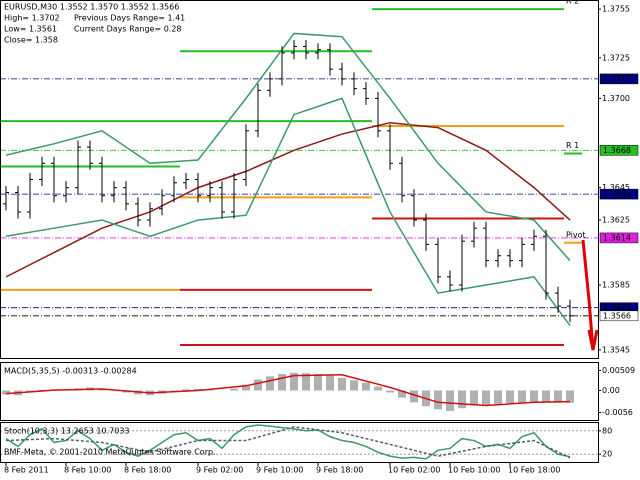 This screenshot has width=640, height=480. What do you see at coordinates (339, 470) in the screenshot?
I see `x-tick-label: 9 Feb 18:00` at bounding box center [339, 470].